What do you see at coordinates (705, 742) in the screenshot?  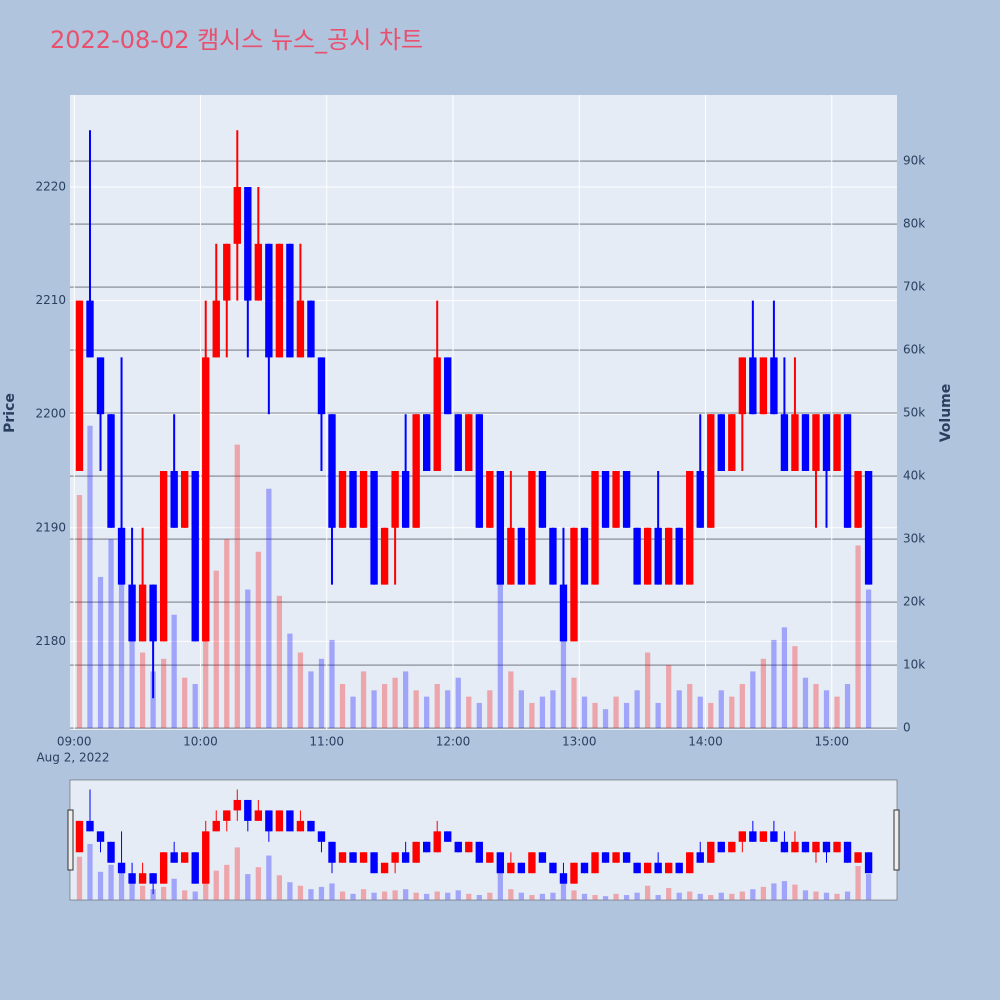 I see `x-tick-label: 14:00` at bounding box center [705, 742].